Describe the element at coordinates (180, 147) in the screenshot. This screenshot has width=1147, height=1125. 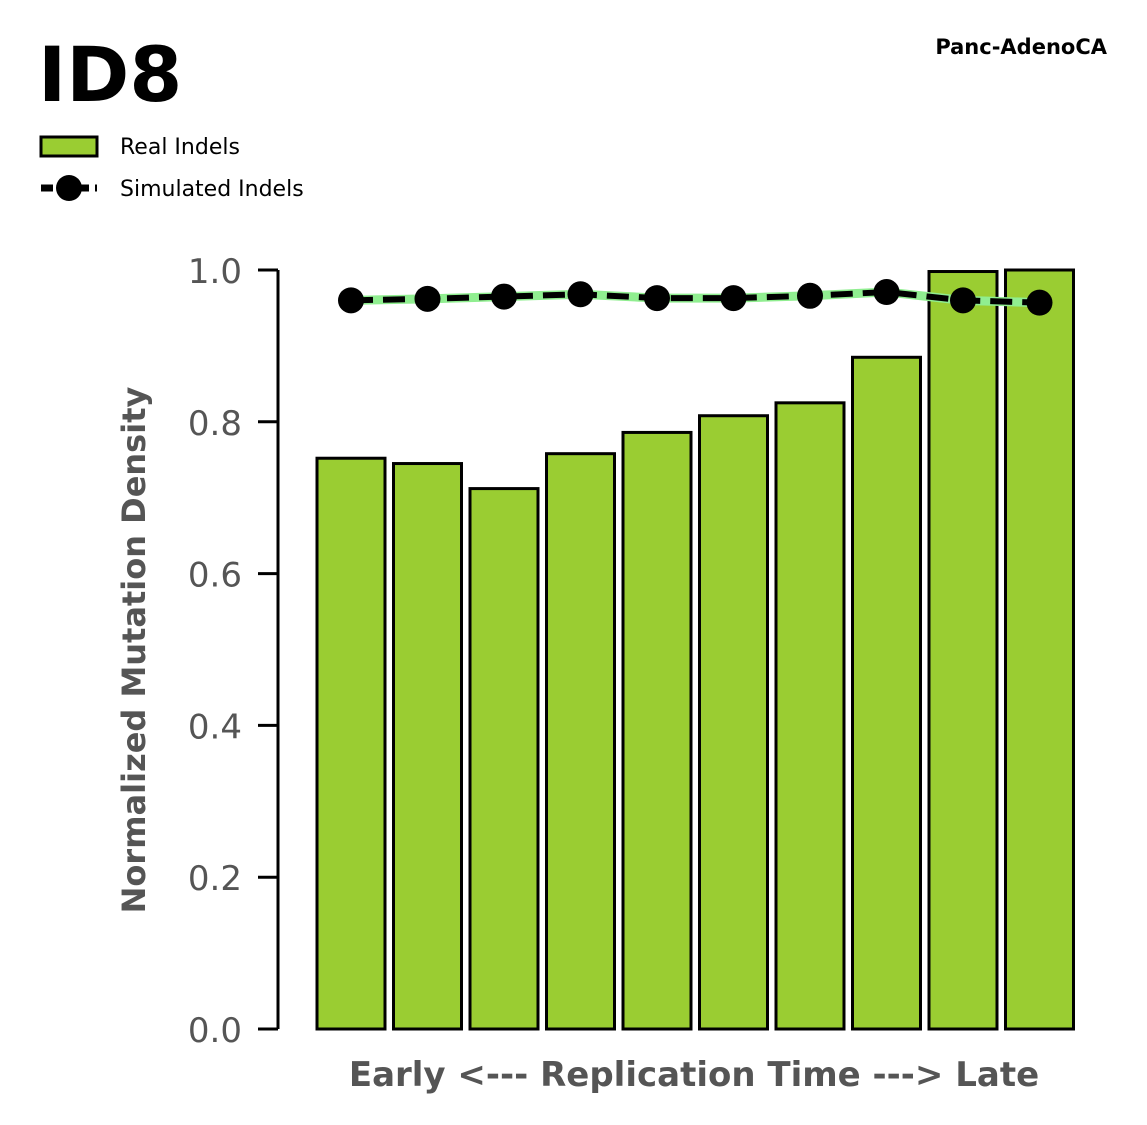
I see `legend-label-real-indels: Real Indels` at that location.